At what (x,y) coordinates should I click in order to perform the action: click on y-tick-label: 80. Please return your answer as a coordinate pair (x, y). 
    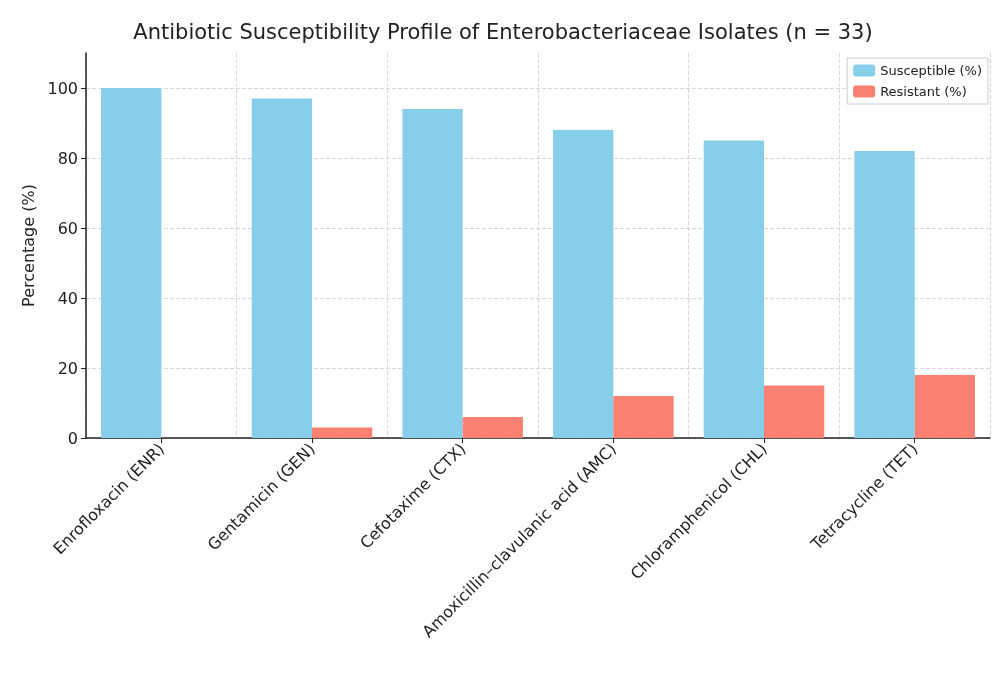
    Looking at the image, I should click on (67, 158).